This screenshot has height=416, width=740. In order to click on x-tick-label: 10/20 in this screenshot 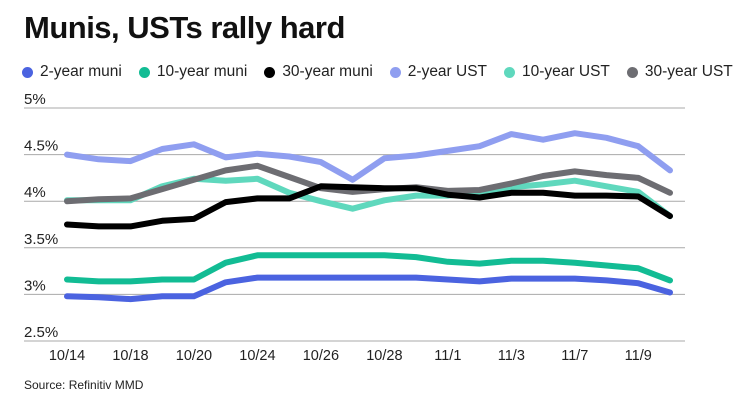, I will do `click(194, 356)`.